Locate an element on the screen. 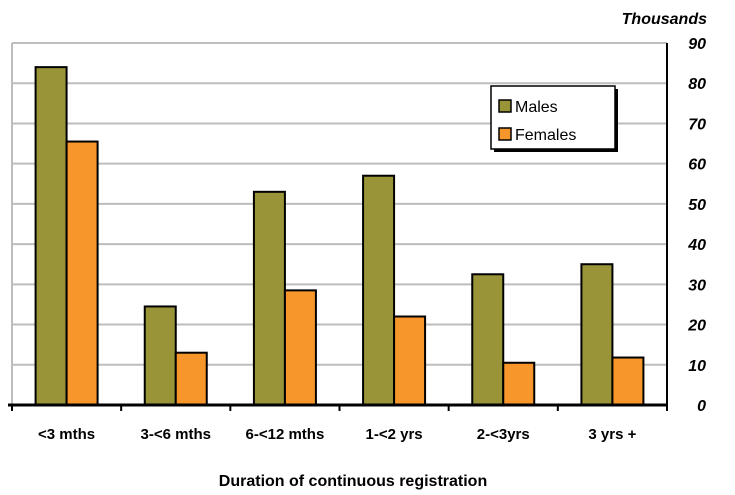 The width and height of the screenshot is (735, 495). x-tick-label: 1-<2 yrs is located at coordinates (394, 434).